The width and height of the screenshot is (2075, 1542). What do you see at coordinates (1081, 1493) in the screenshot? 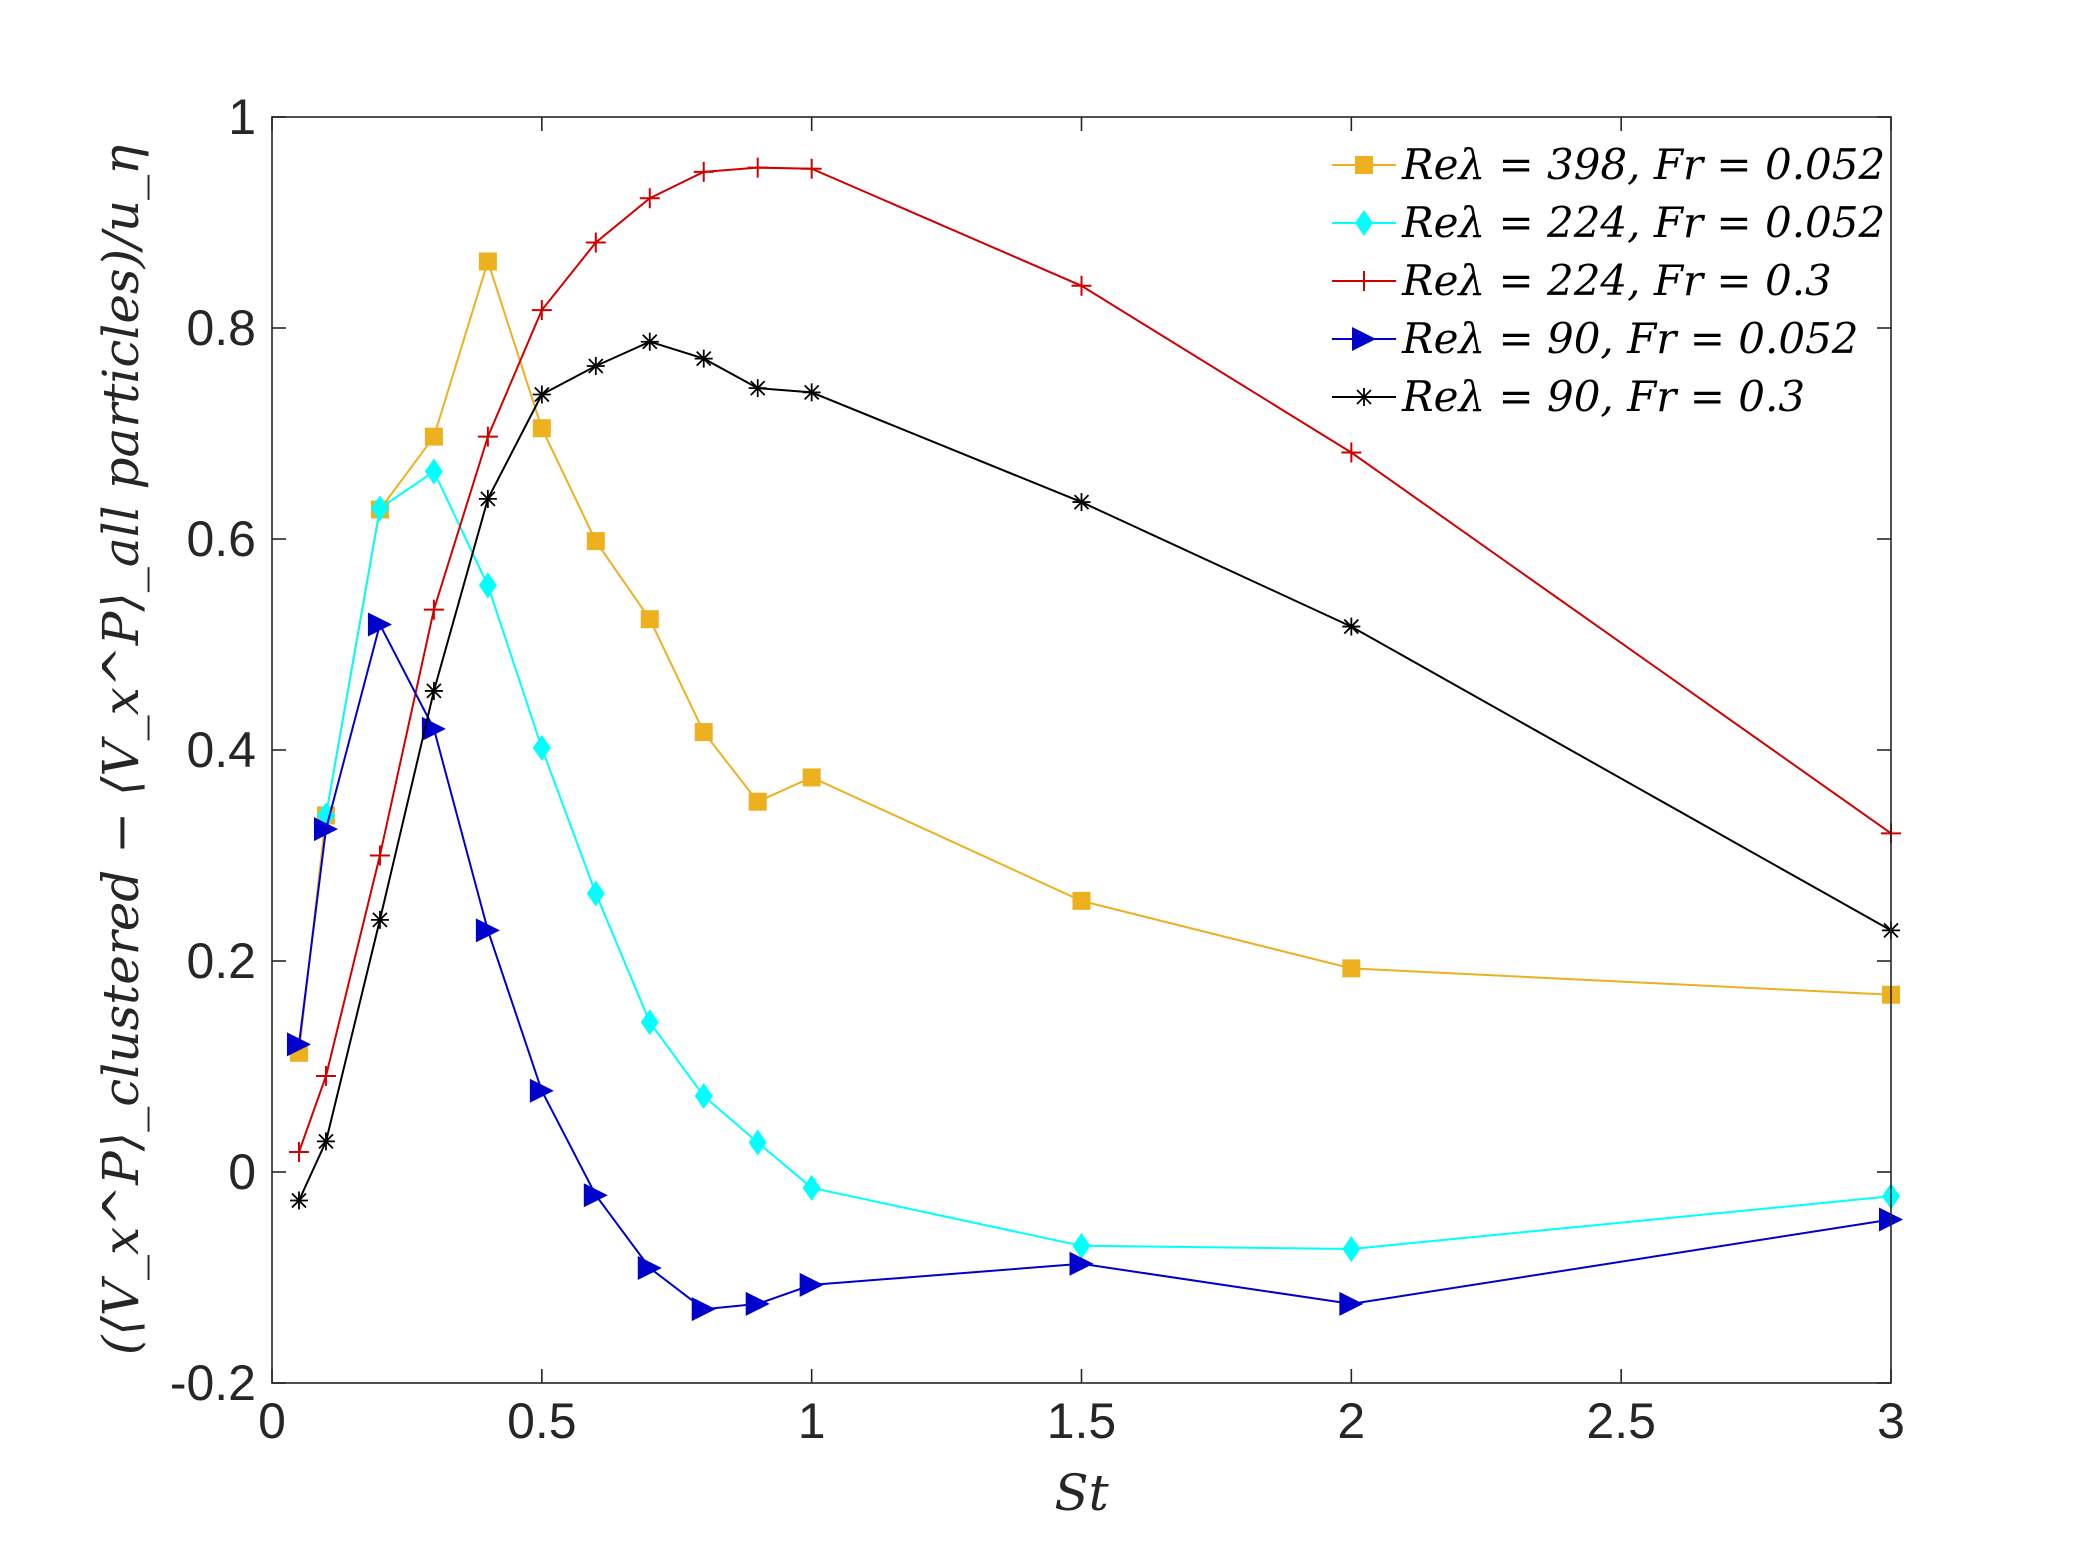
I see `x-axis-label: St` at bounding box center [1081, 1493].